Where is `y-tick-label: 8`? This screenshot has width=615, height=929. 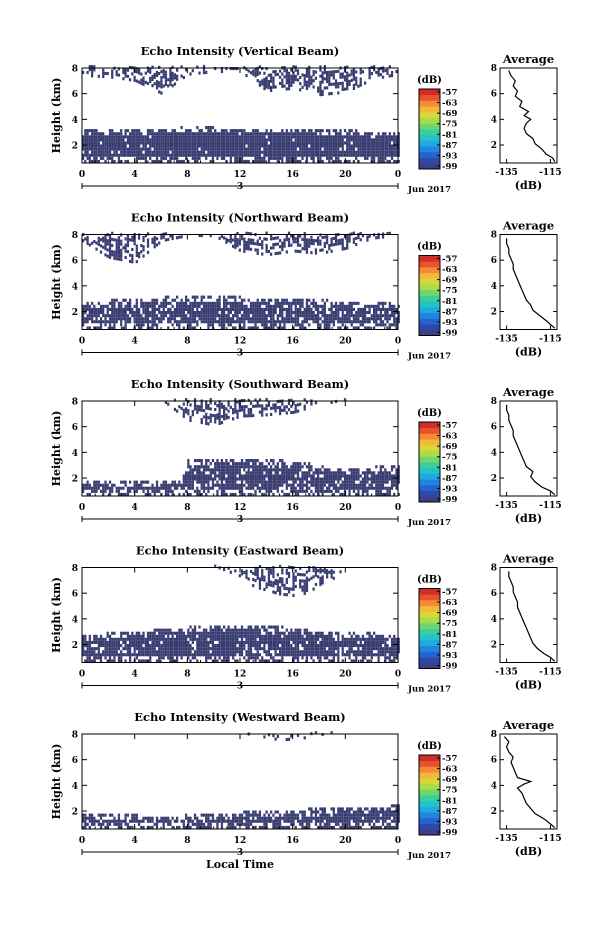
y-tick-label: 8 is located at coordinates (75, 403).